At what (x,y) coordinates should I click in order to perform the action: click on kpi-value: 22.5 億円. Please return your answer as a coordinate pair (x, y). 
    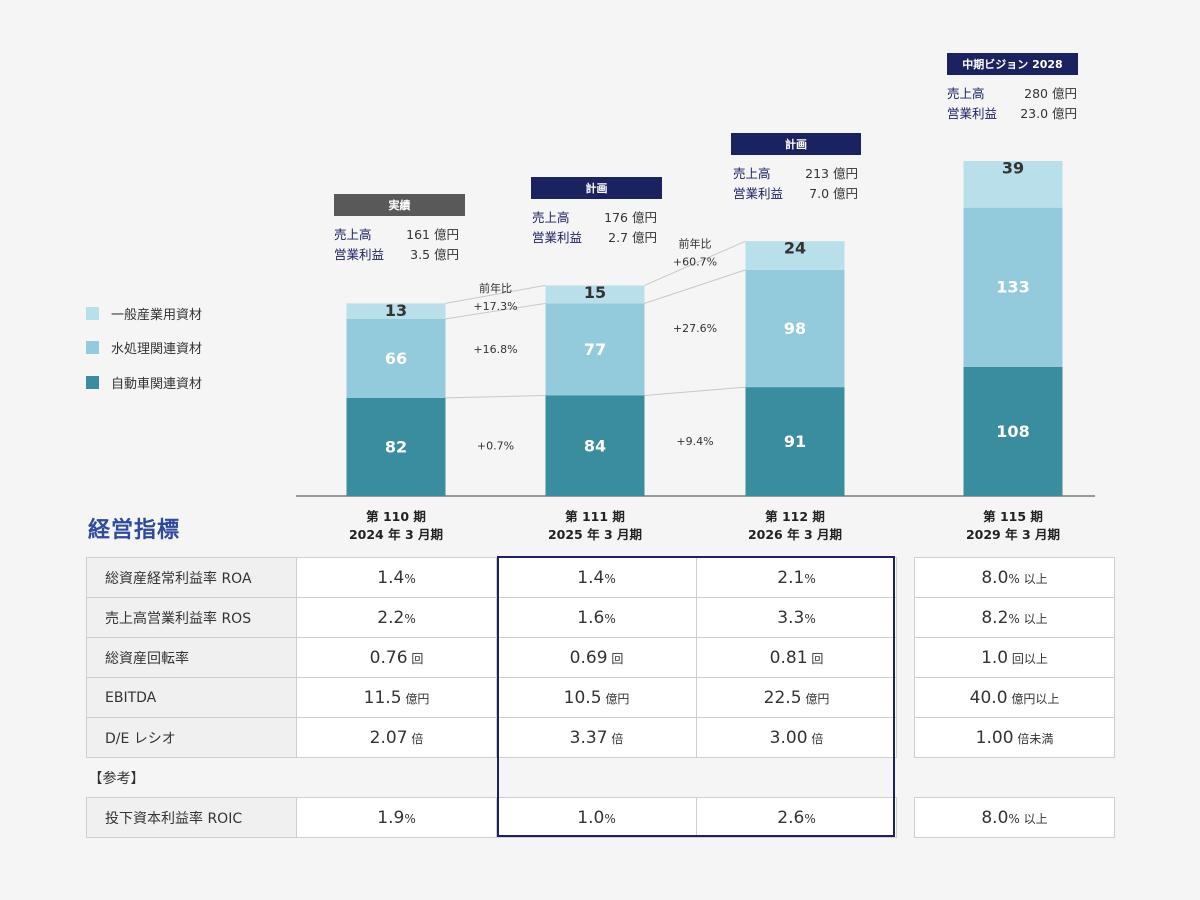
    Looking at the image, I should click on (796, 697).